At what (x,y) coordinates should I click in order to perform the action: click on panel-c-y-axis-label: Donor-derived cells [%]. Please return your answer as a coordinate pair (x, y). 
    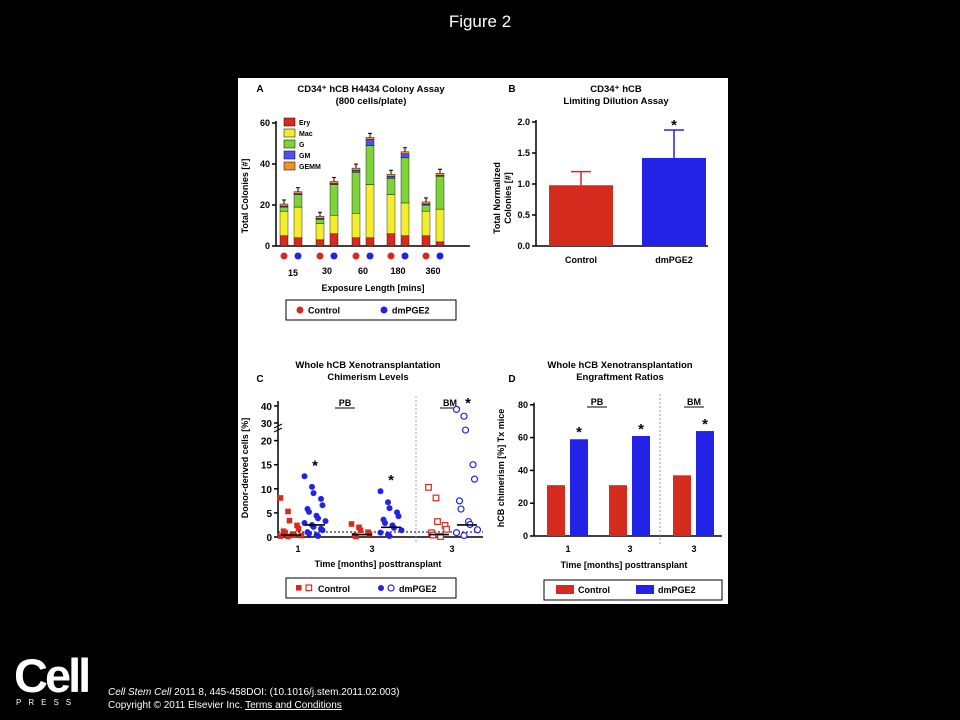
    Looking at the image, I should click on (245, 468).